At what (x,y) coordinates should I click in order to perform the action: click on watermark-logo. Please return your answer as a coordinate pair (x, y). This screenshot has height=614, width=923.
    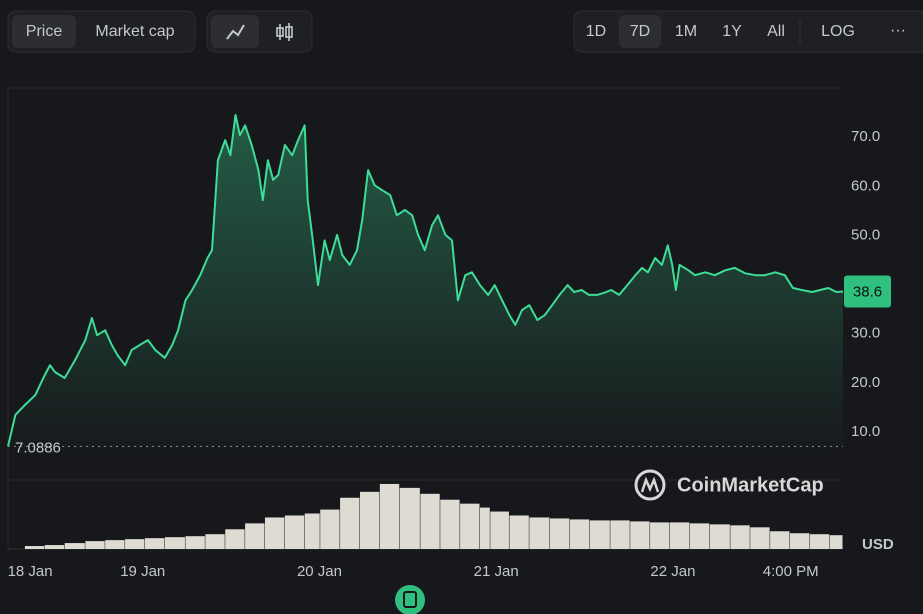
    Looking at the image, I should click on (650, 485).